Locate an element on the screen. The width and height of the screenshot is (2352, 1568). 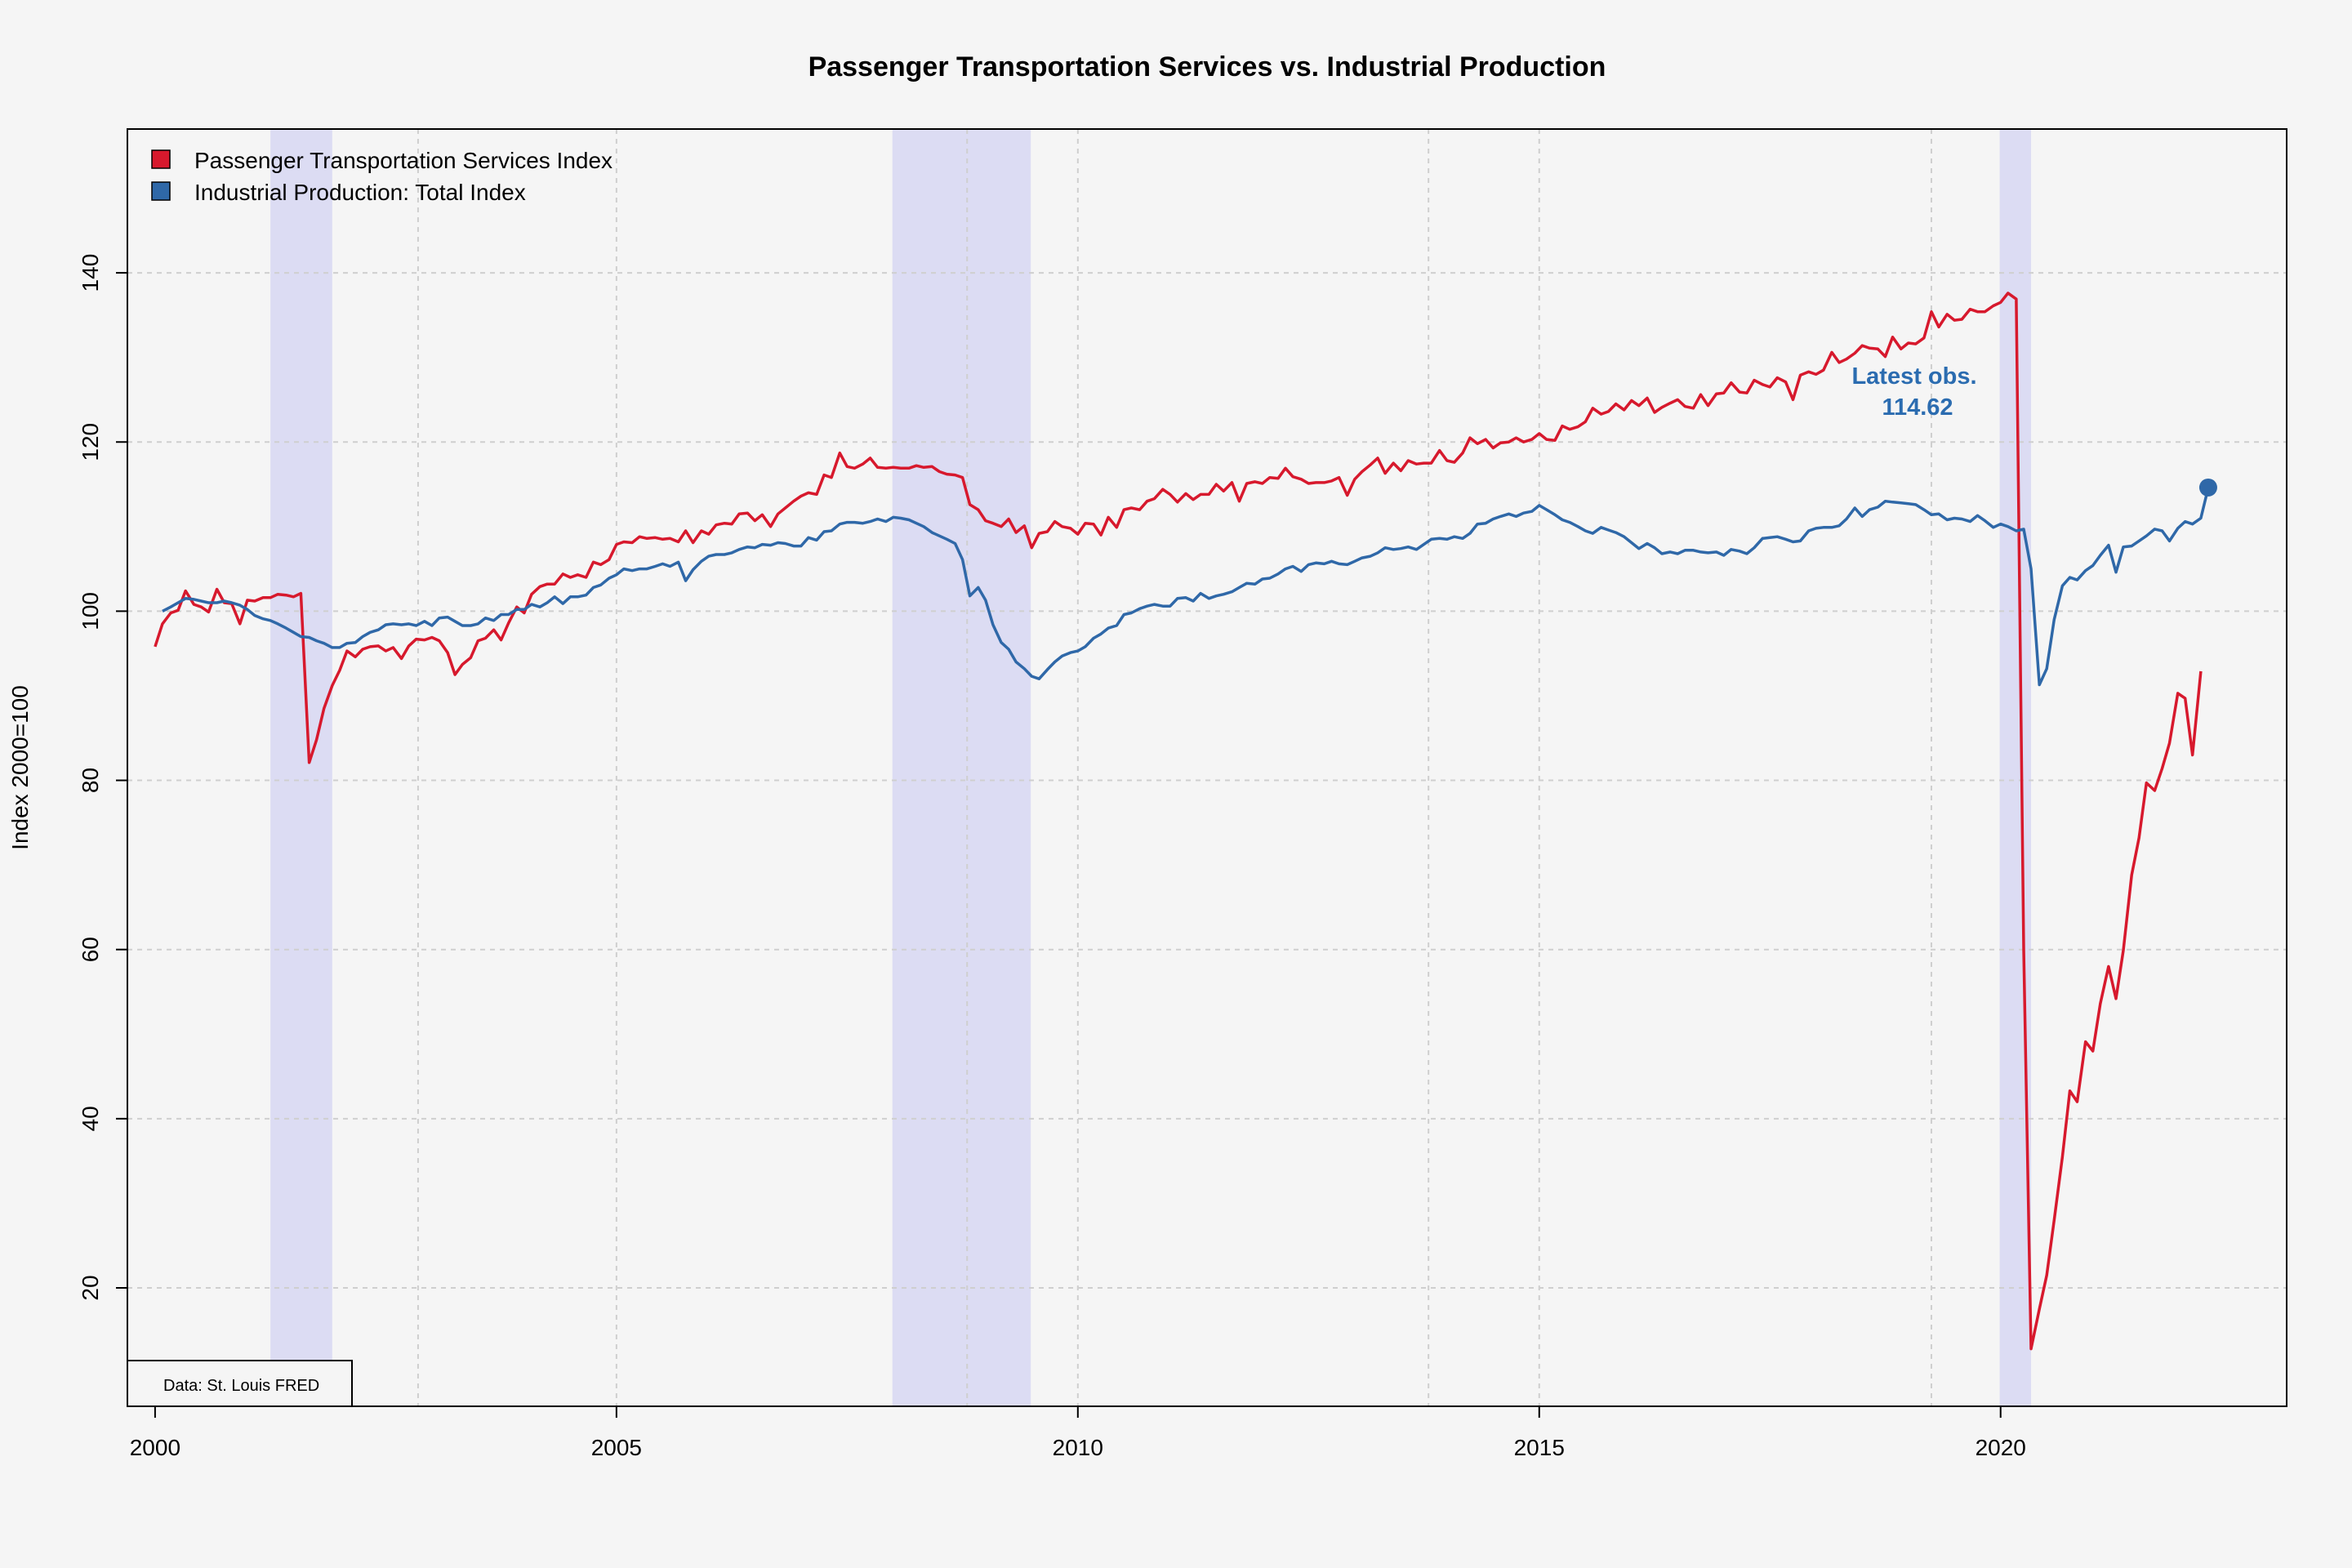
y-axis-label: Index 2000=100 is located at coordinates (20, 767).